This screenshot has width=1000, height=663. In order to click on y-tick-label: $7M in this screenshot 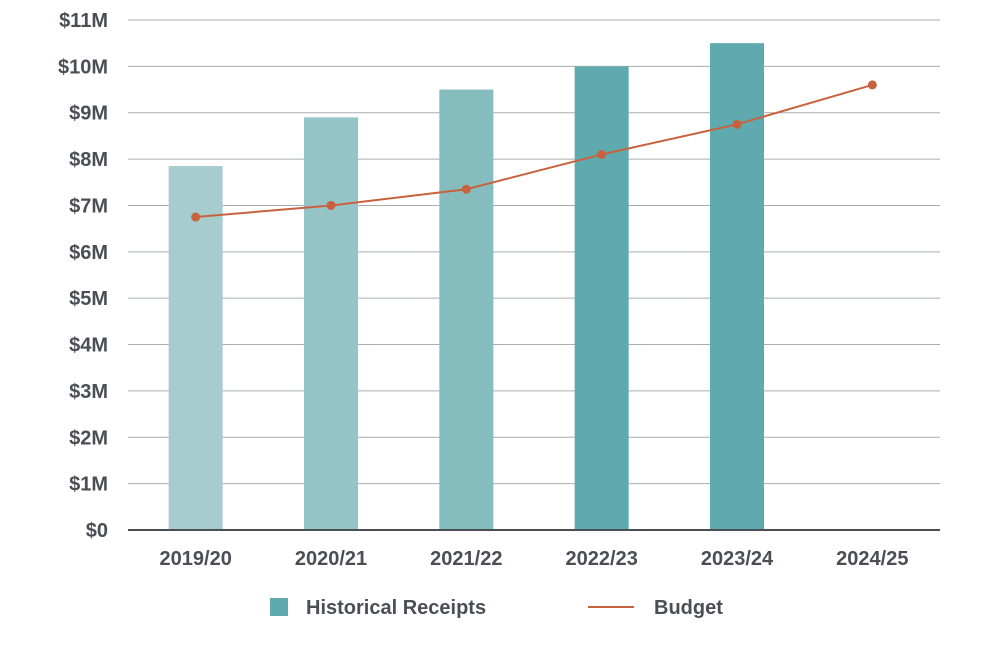, I will do `click(88, 206)`.